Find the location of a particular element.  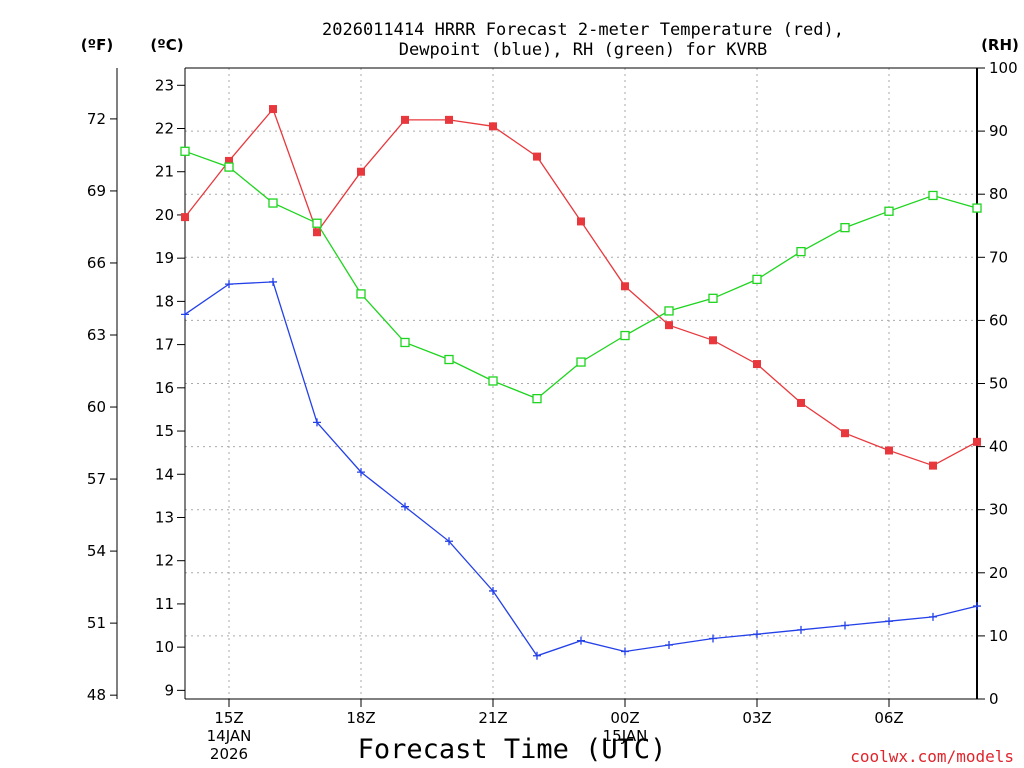

celsius-tick-label: 10 is located at coordinates (164, 647).